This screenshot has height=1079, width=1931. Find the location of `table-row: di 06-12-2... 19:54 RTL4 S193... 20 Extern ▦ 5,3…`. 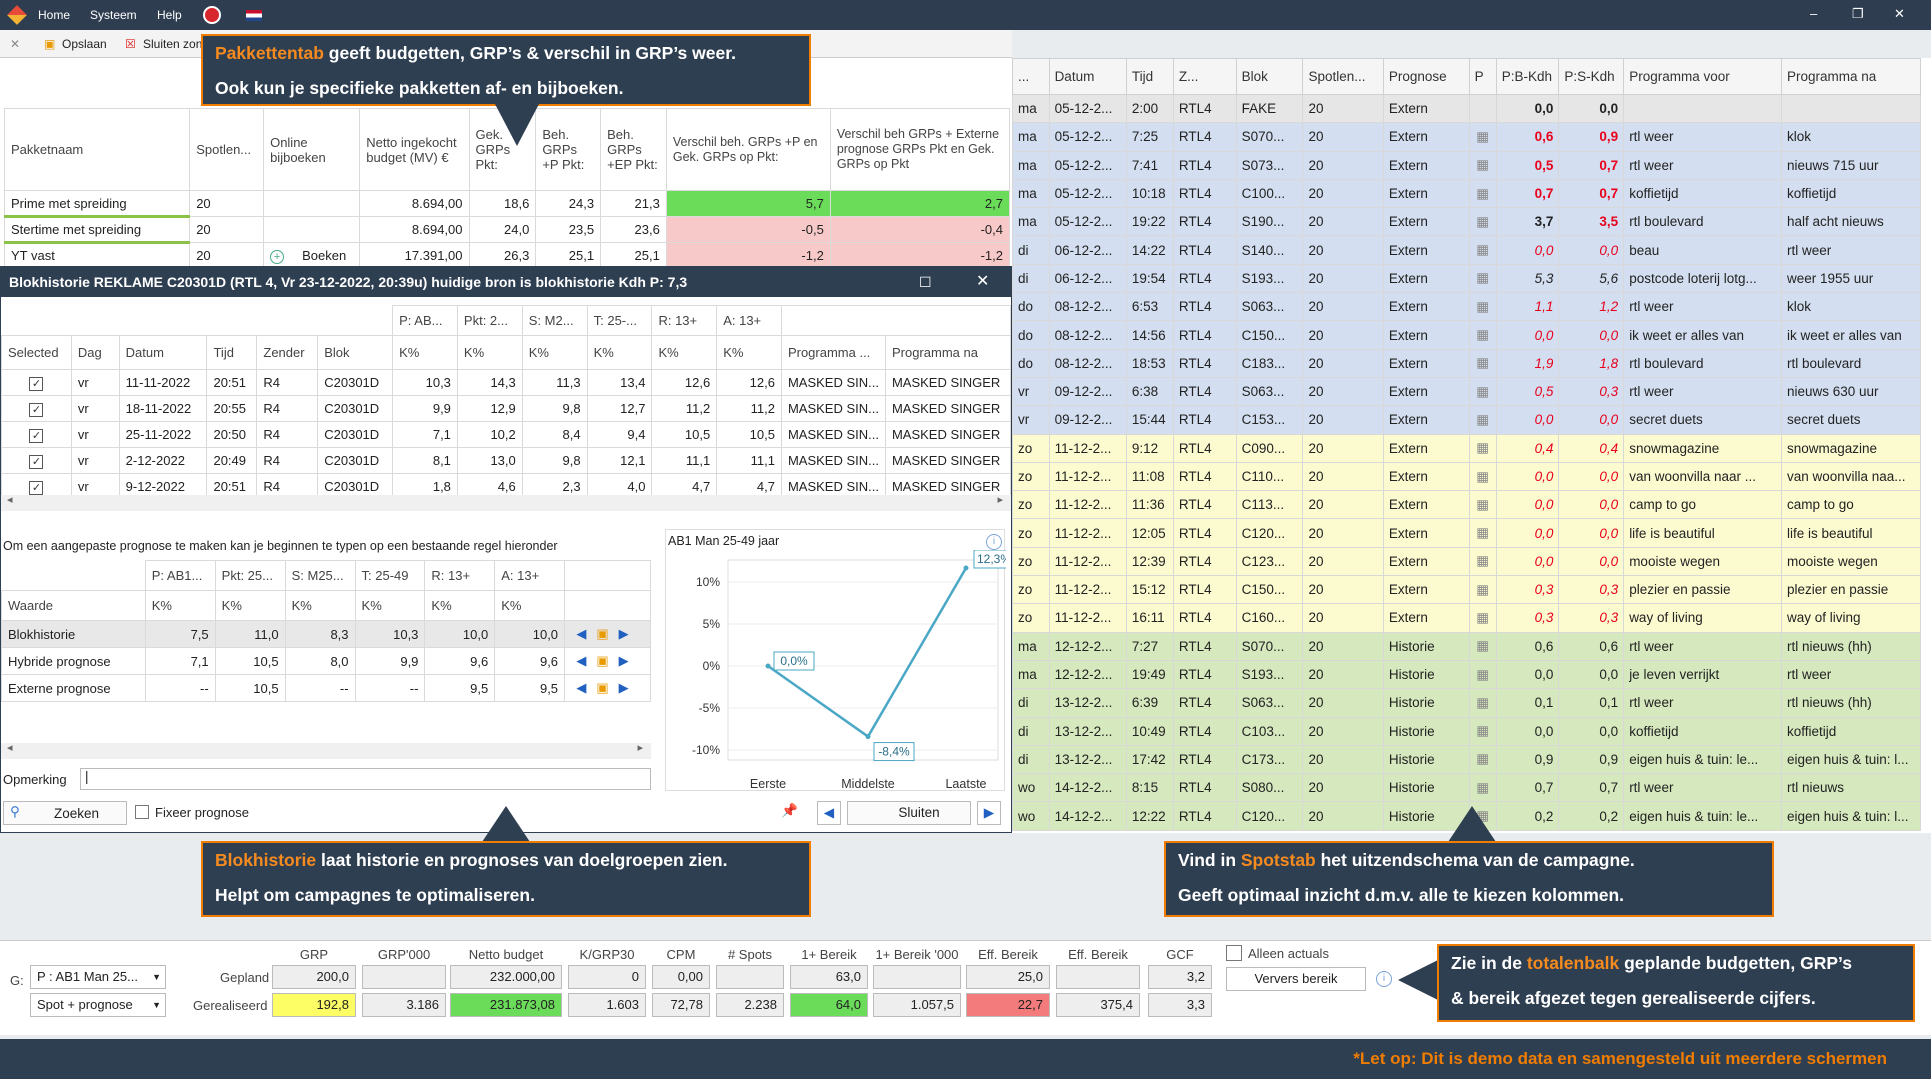

table-row: di 06-12-2... 19:54 RTL4 S193... 20 Extern ▦ 5,3… is located at coordinates (1467, 278).